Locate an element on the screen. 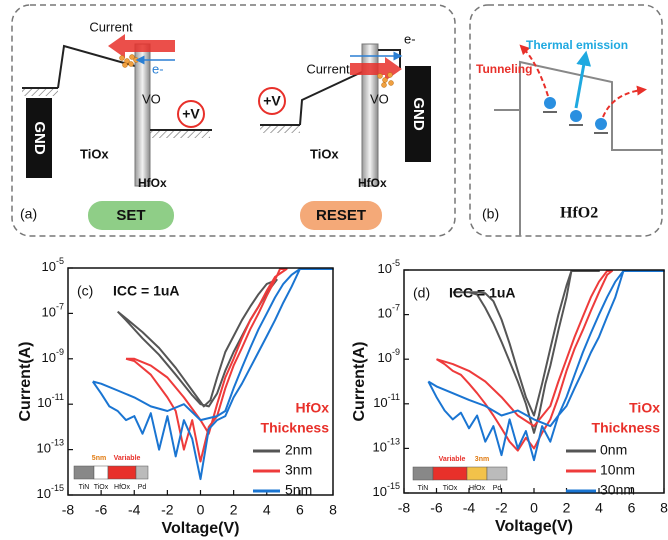  inset-layer-label: HfOx is located at coordinates (477, 488).